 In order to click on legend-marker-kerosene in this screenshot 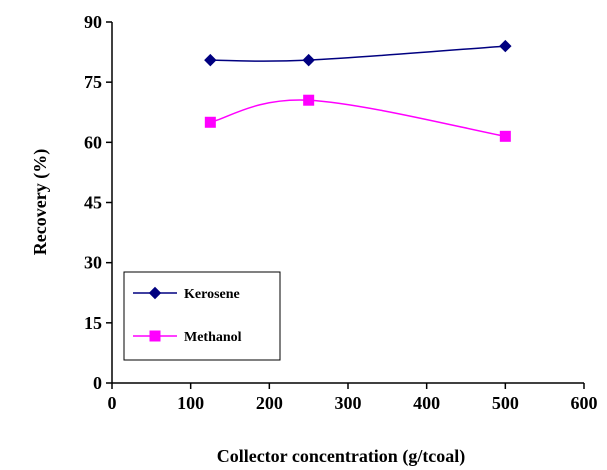, I will do `click(155, 293)`.